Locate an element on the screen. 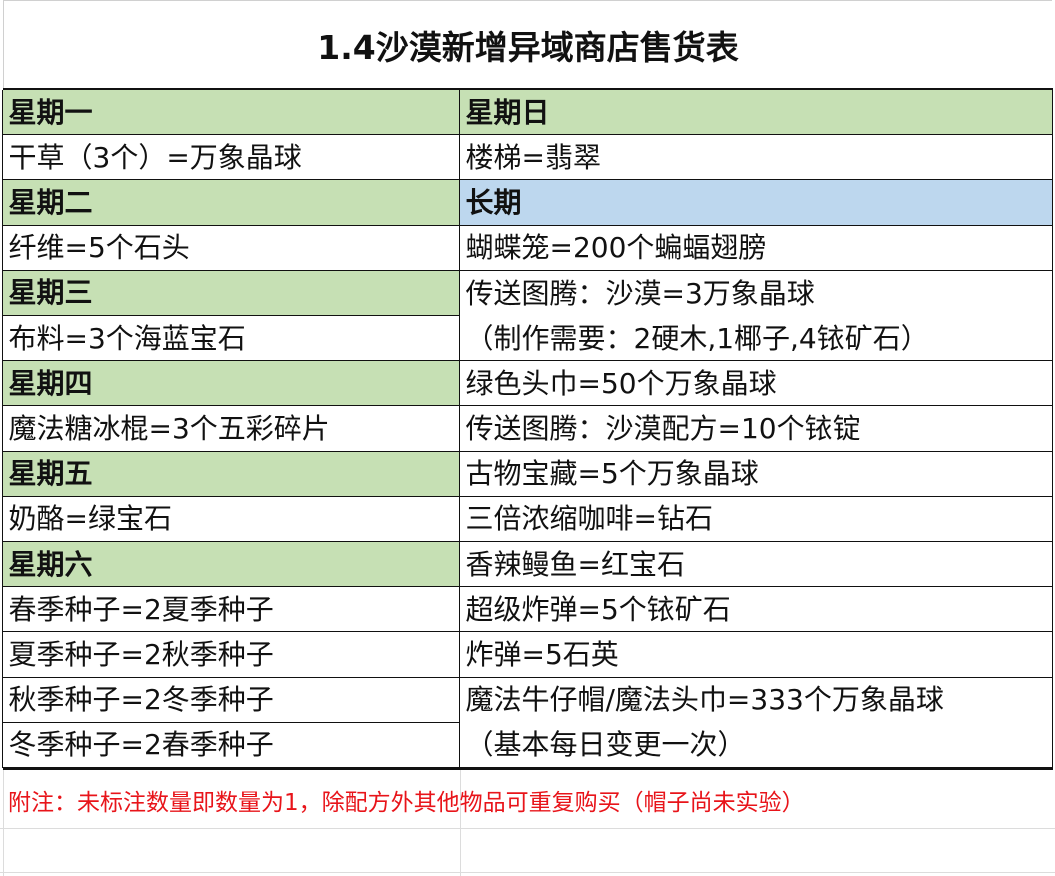 The width and height of the screenshot is (1055, 876). section-header: 星期日 is located at coordinates (755, 113).